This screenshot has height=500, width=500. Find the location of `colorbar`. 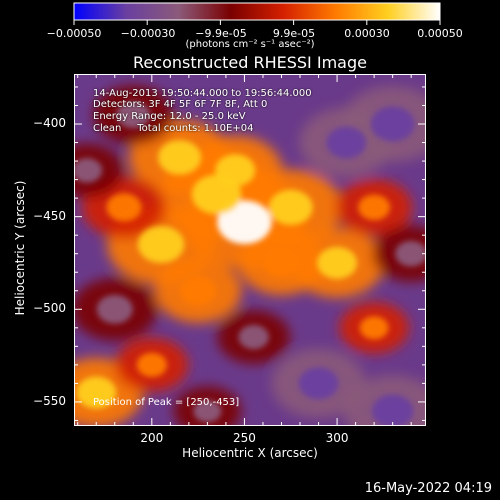

colorbar is located at coordinates (257, 13).